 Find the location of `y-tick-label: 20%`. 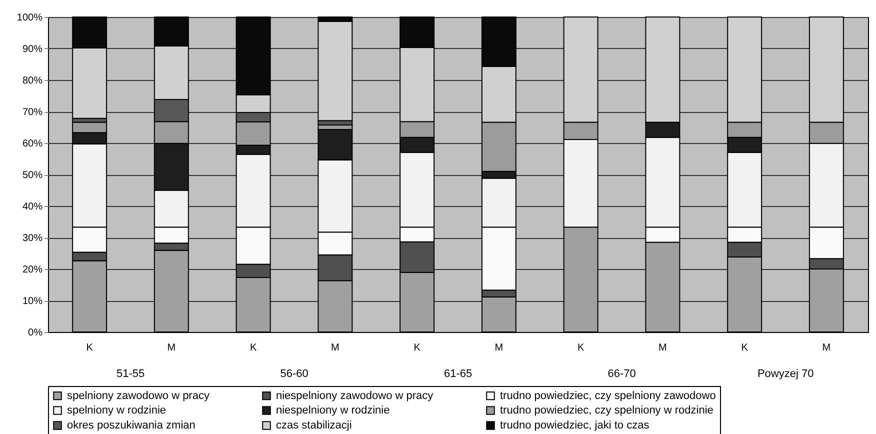

y-tick-label: 20% is located at coordinates (32, 270).